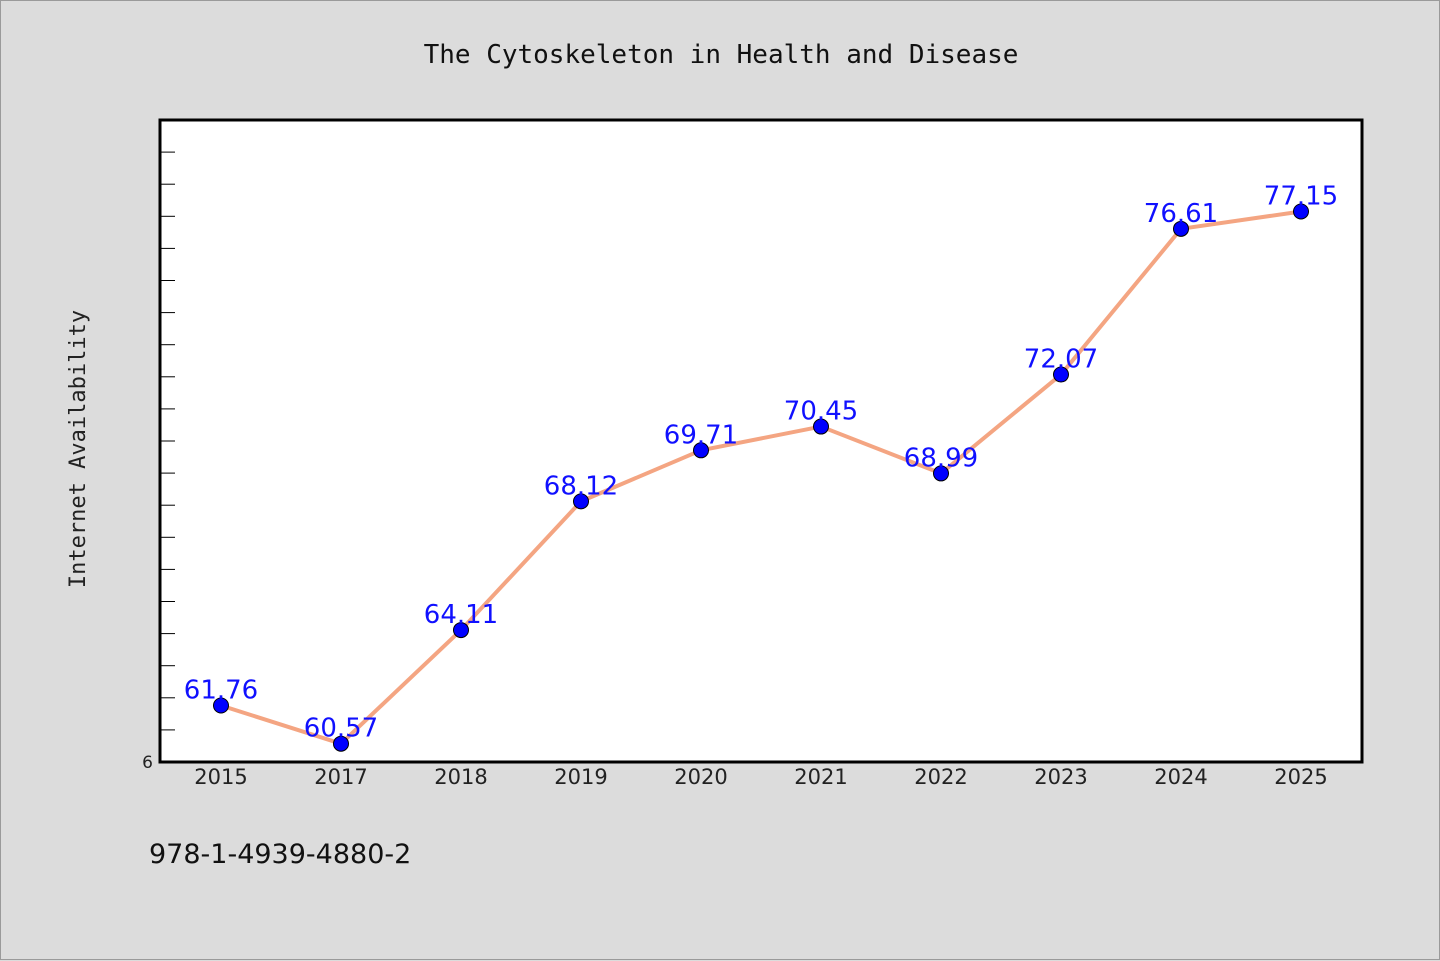  What do you see at coordinates (341, 729) in the screenshot?
I see `data-label: 60.57` at bounding box center [341, 729].